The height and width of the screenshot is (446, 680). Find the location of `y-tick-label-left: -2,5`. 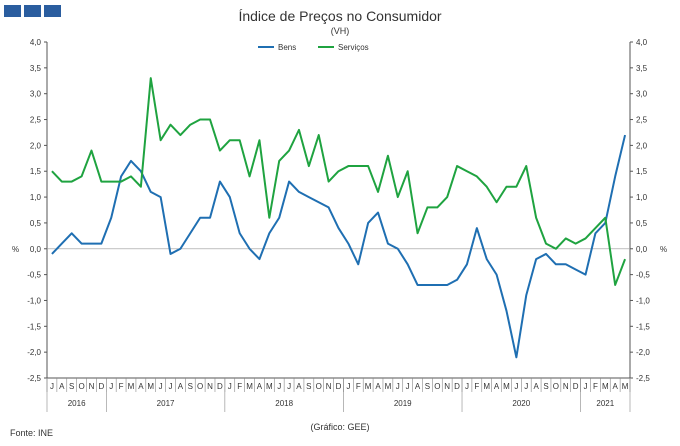

y-tick-label-left: -2,5 is located at coordinates (34, 378).